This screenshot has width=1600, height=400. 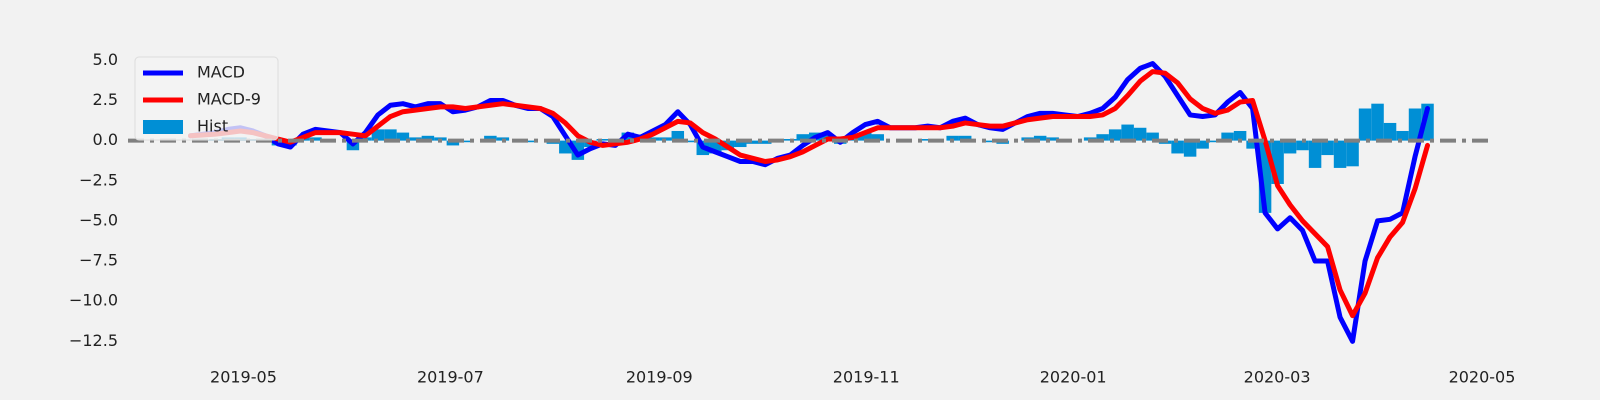 I want to click on x-tick-label: 2019-11, so click(x=866, y=377).